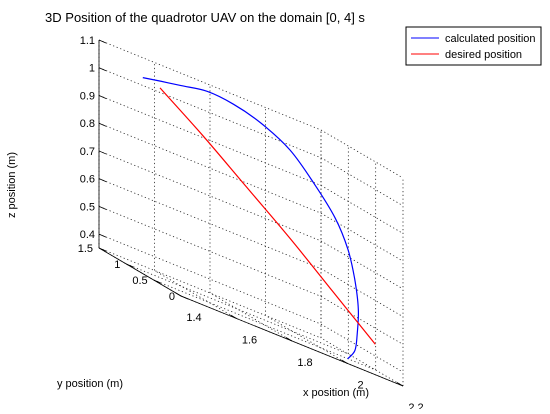  What do you see at coordinates (360, 386) in the screenshot?
I see `x-tick-label-3: 2` at bounding box center [360, 386].